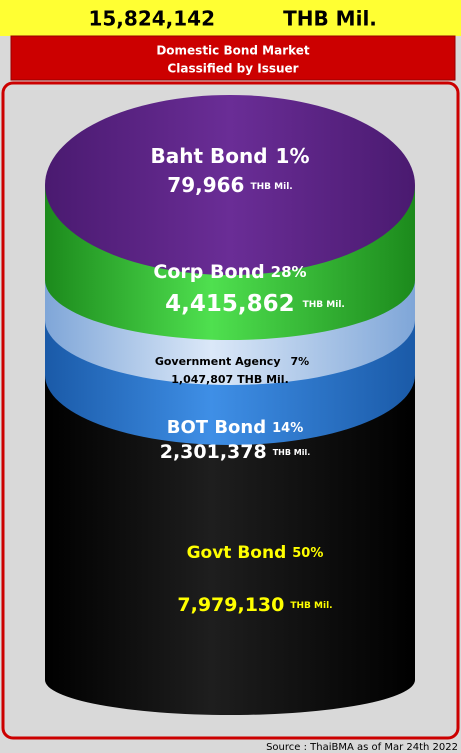 The image size is (461, 753). Describe the element at coordinates (151, 19) in the screenshot. I see `total: 15,824,142` at that location.